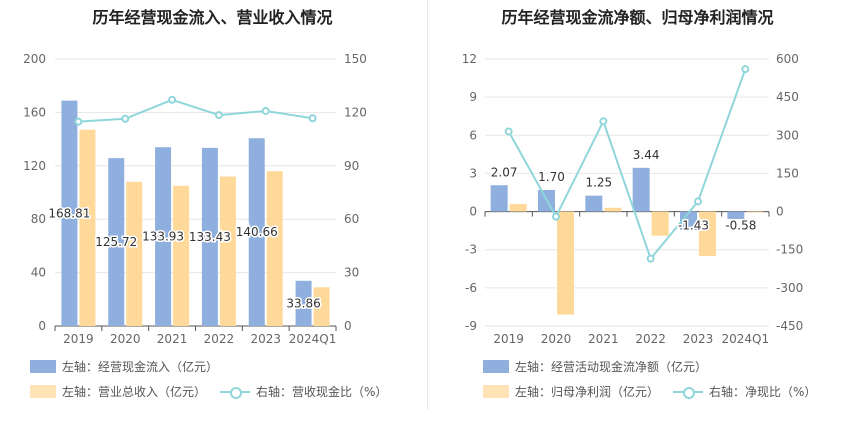 The width and height of the screenshot is (850, 437). Describe the element at coordinates (611, 367) in the screenshot. I see `legend-label: 左轴：经营活动现金流净额（亿元）` at that location.